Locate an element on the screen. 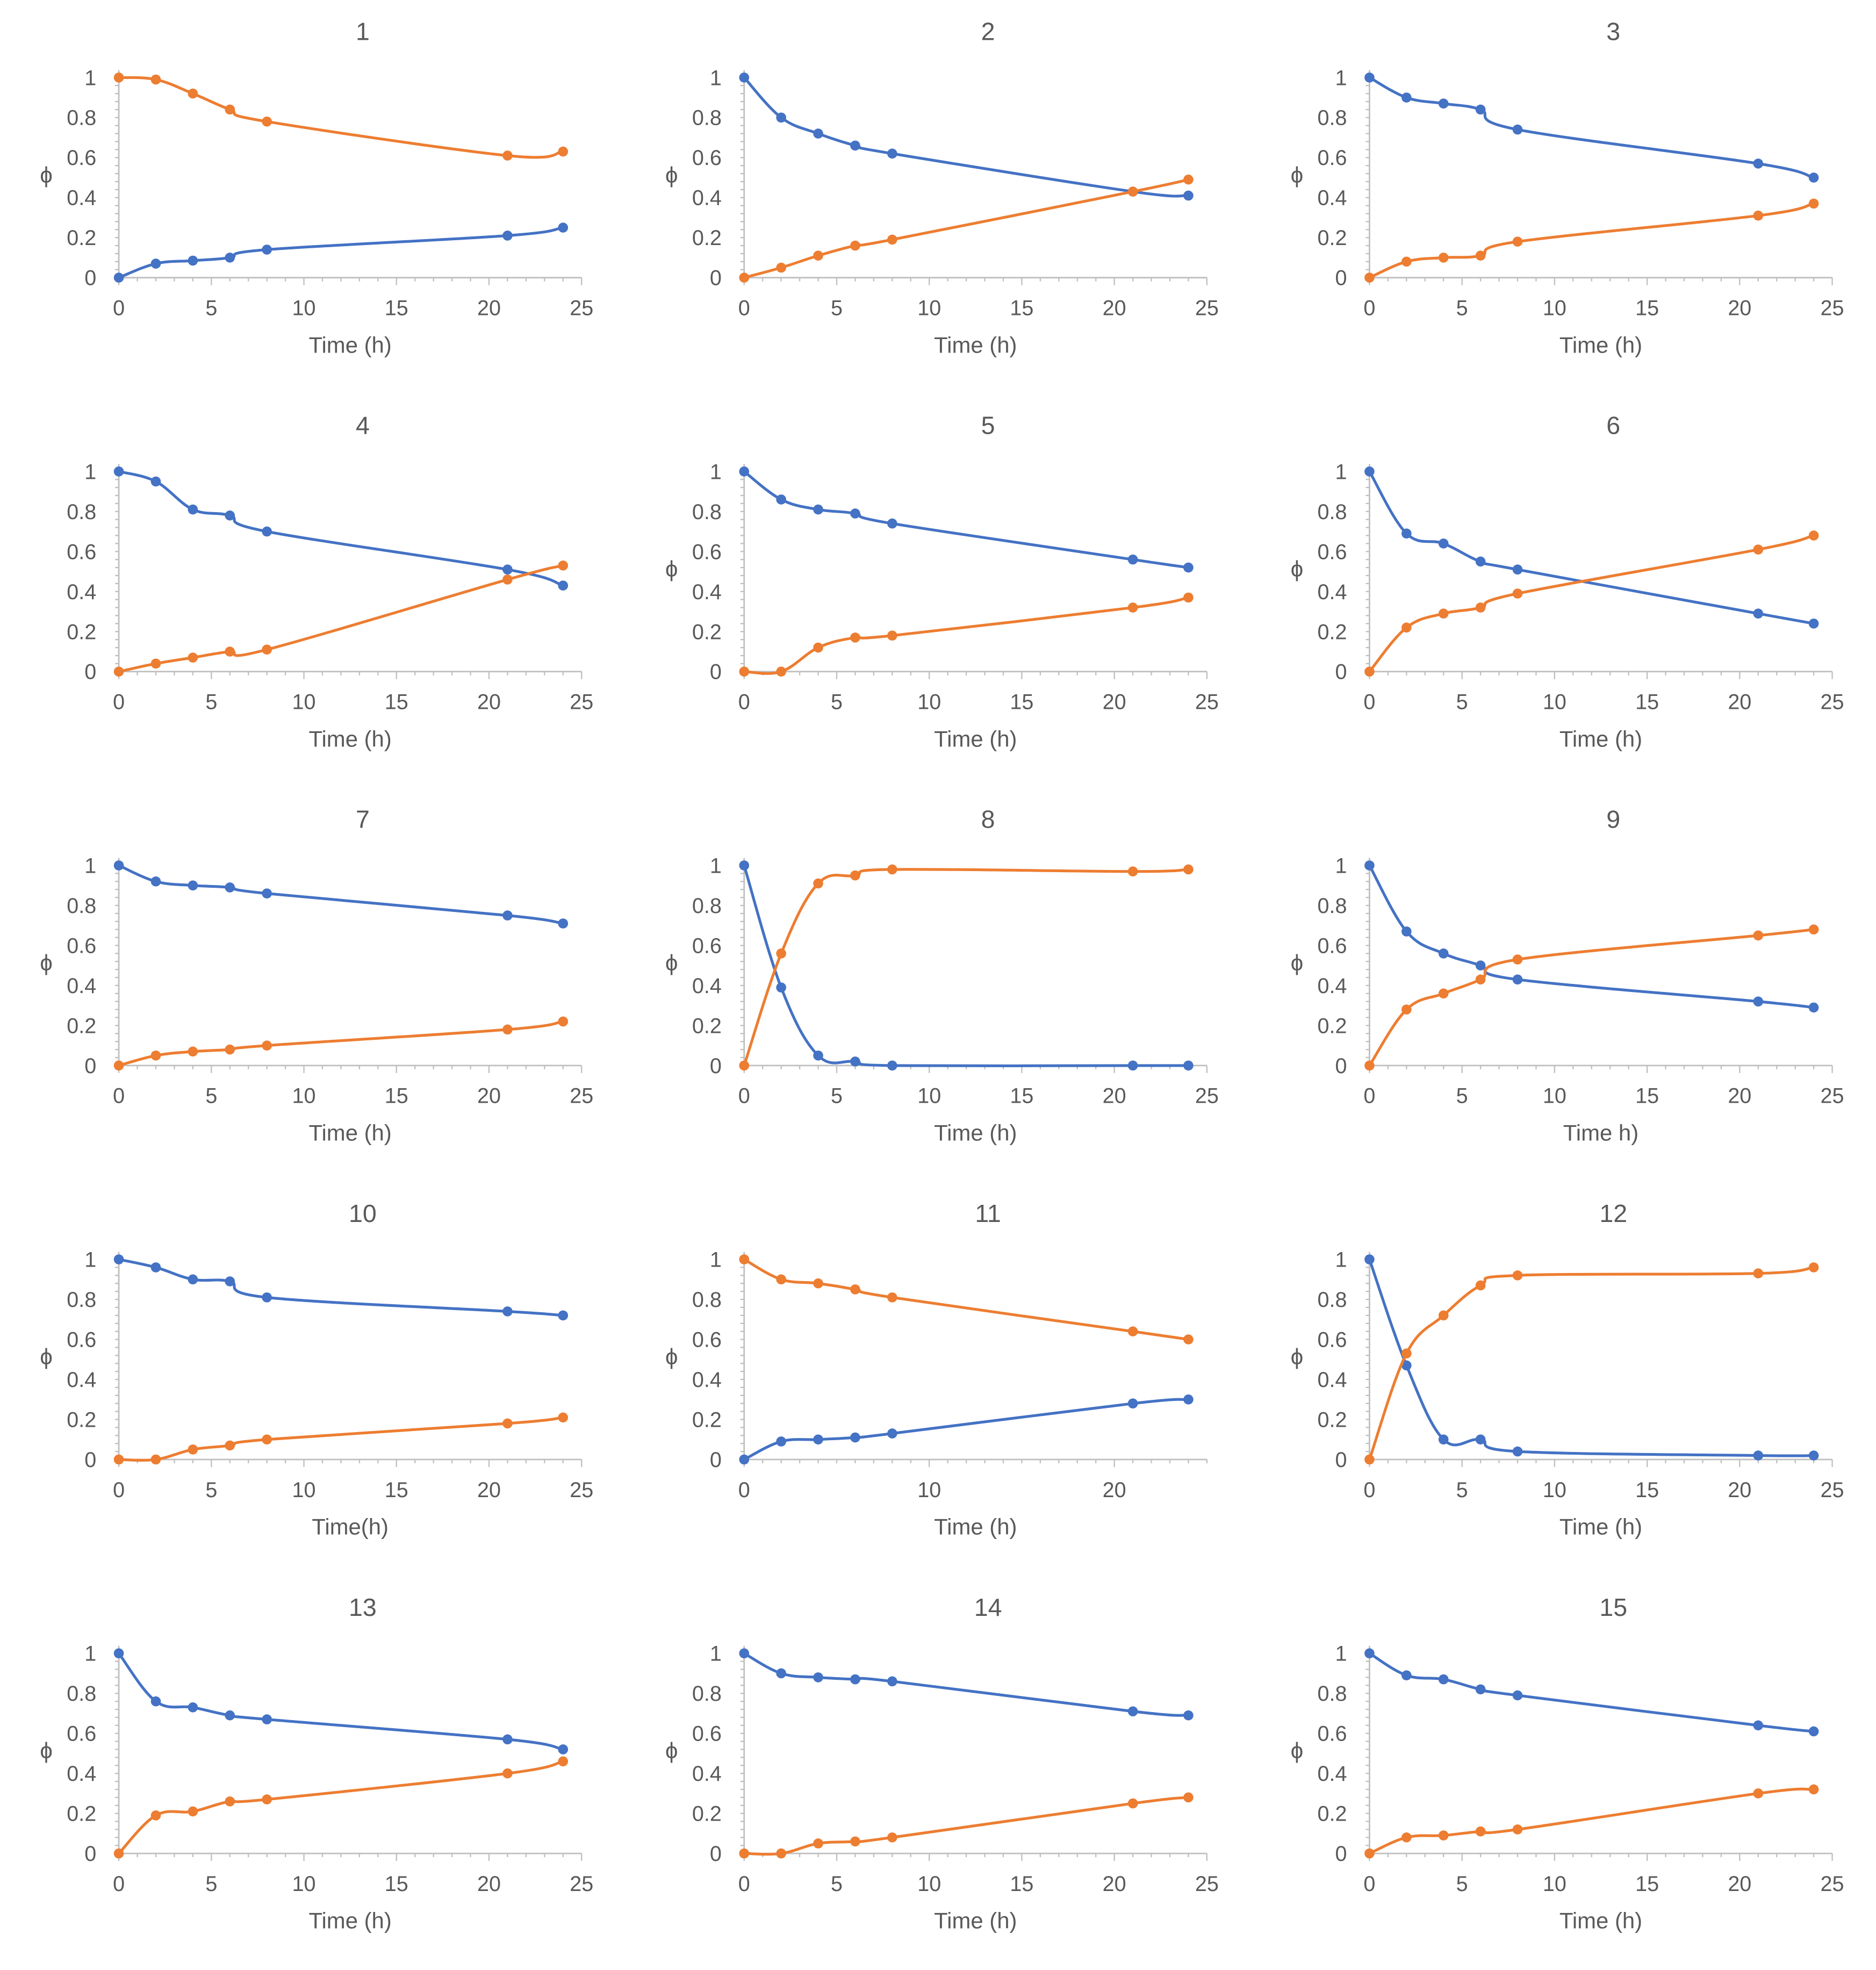  x-tick-label: 15 is located at coordinates (1021, 308).